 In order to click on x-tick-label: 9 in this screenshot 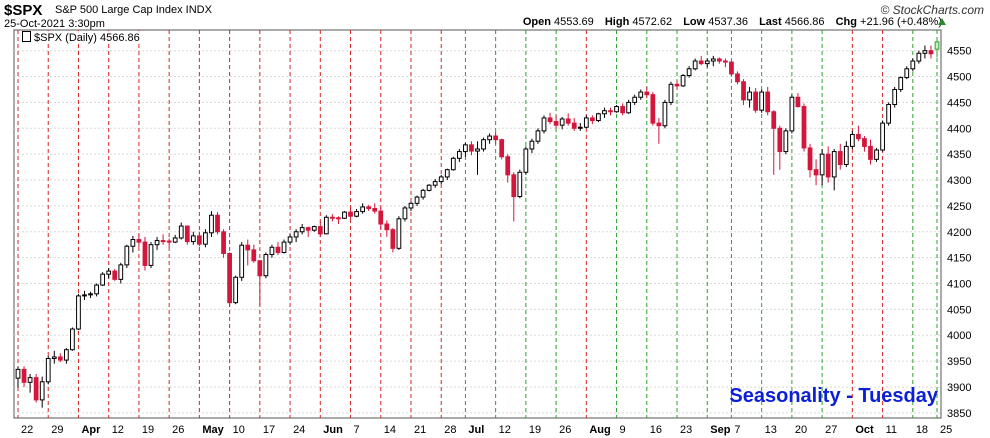, I will do `click(623, 430)`.